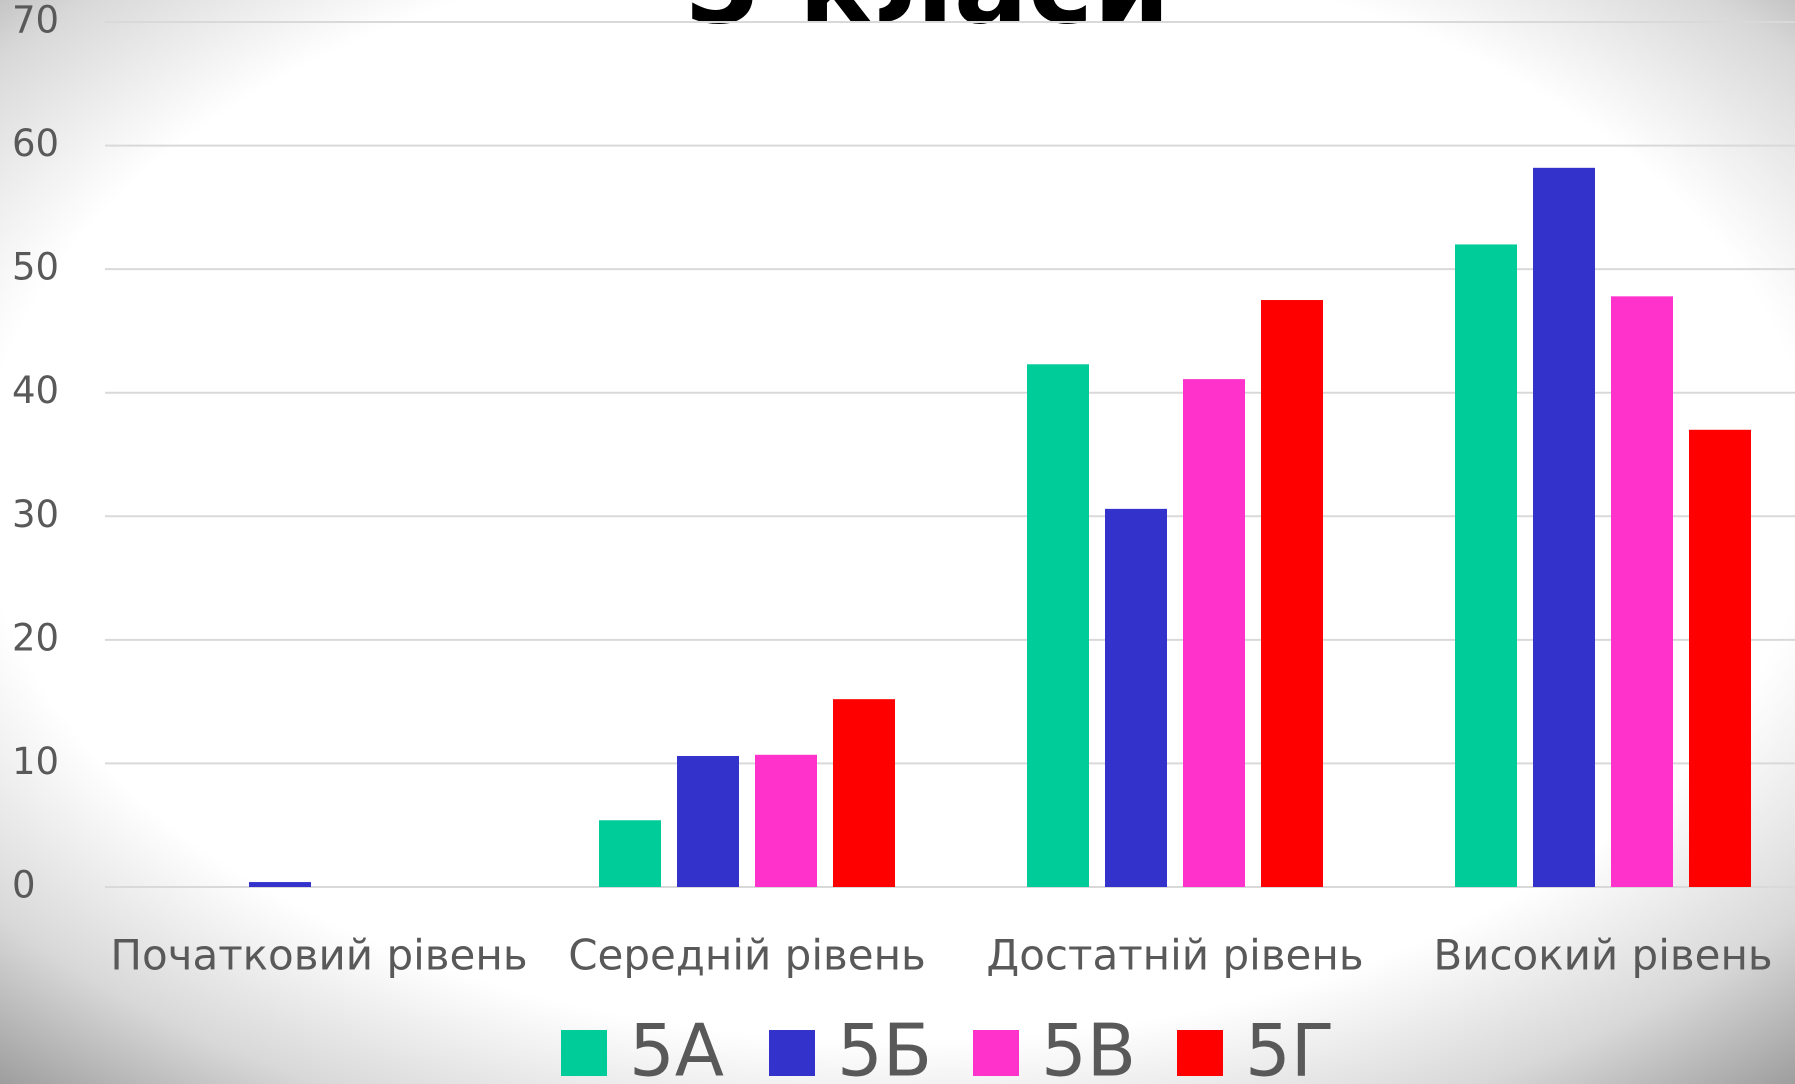 The width and height of the screenshot is (1795, 1084). Describe the element at coordinates (35, 21) in the screenshot. I see `y-tick-label: 70` at that location.